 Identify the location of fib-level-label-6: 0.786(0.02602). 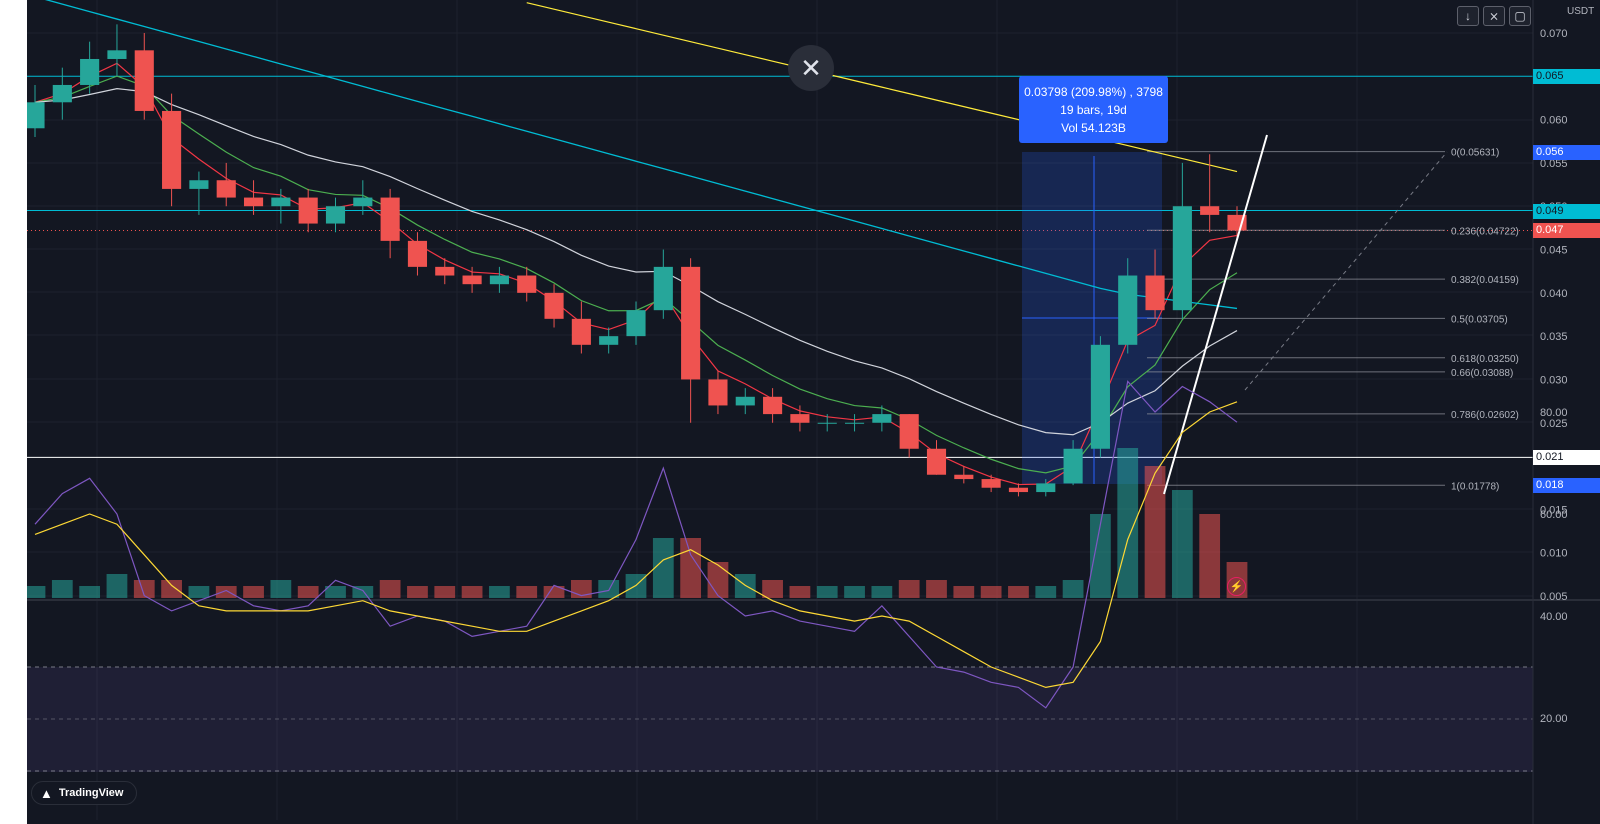
(1485, 415).